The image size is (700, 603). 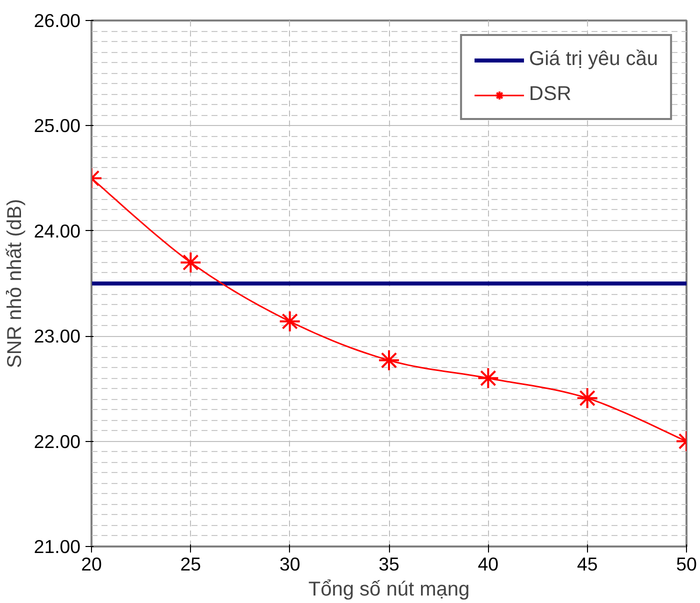 What do you see at coordinates (57, 20) in the screenshot?
I see `y-tick-label: 26.00` at bounding box center [57, 20].